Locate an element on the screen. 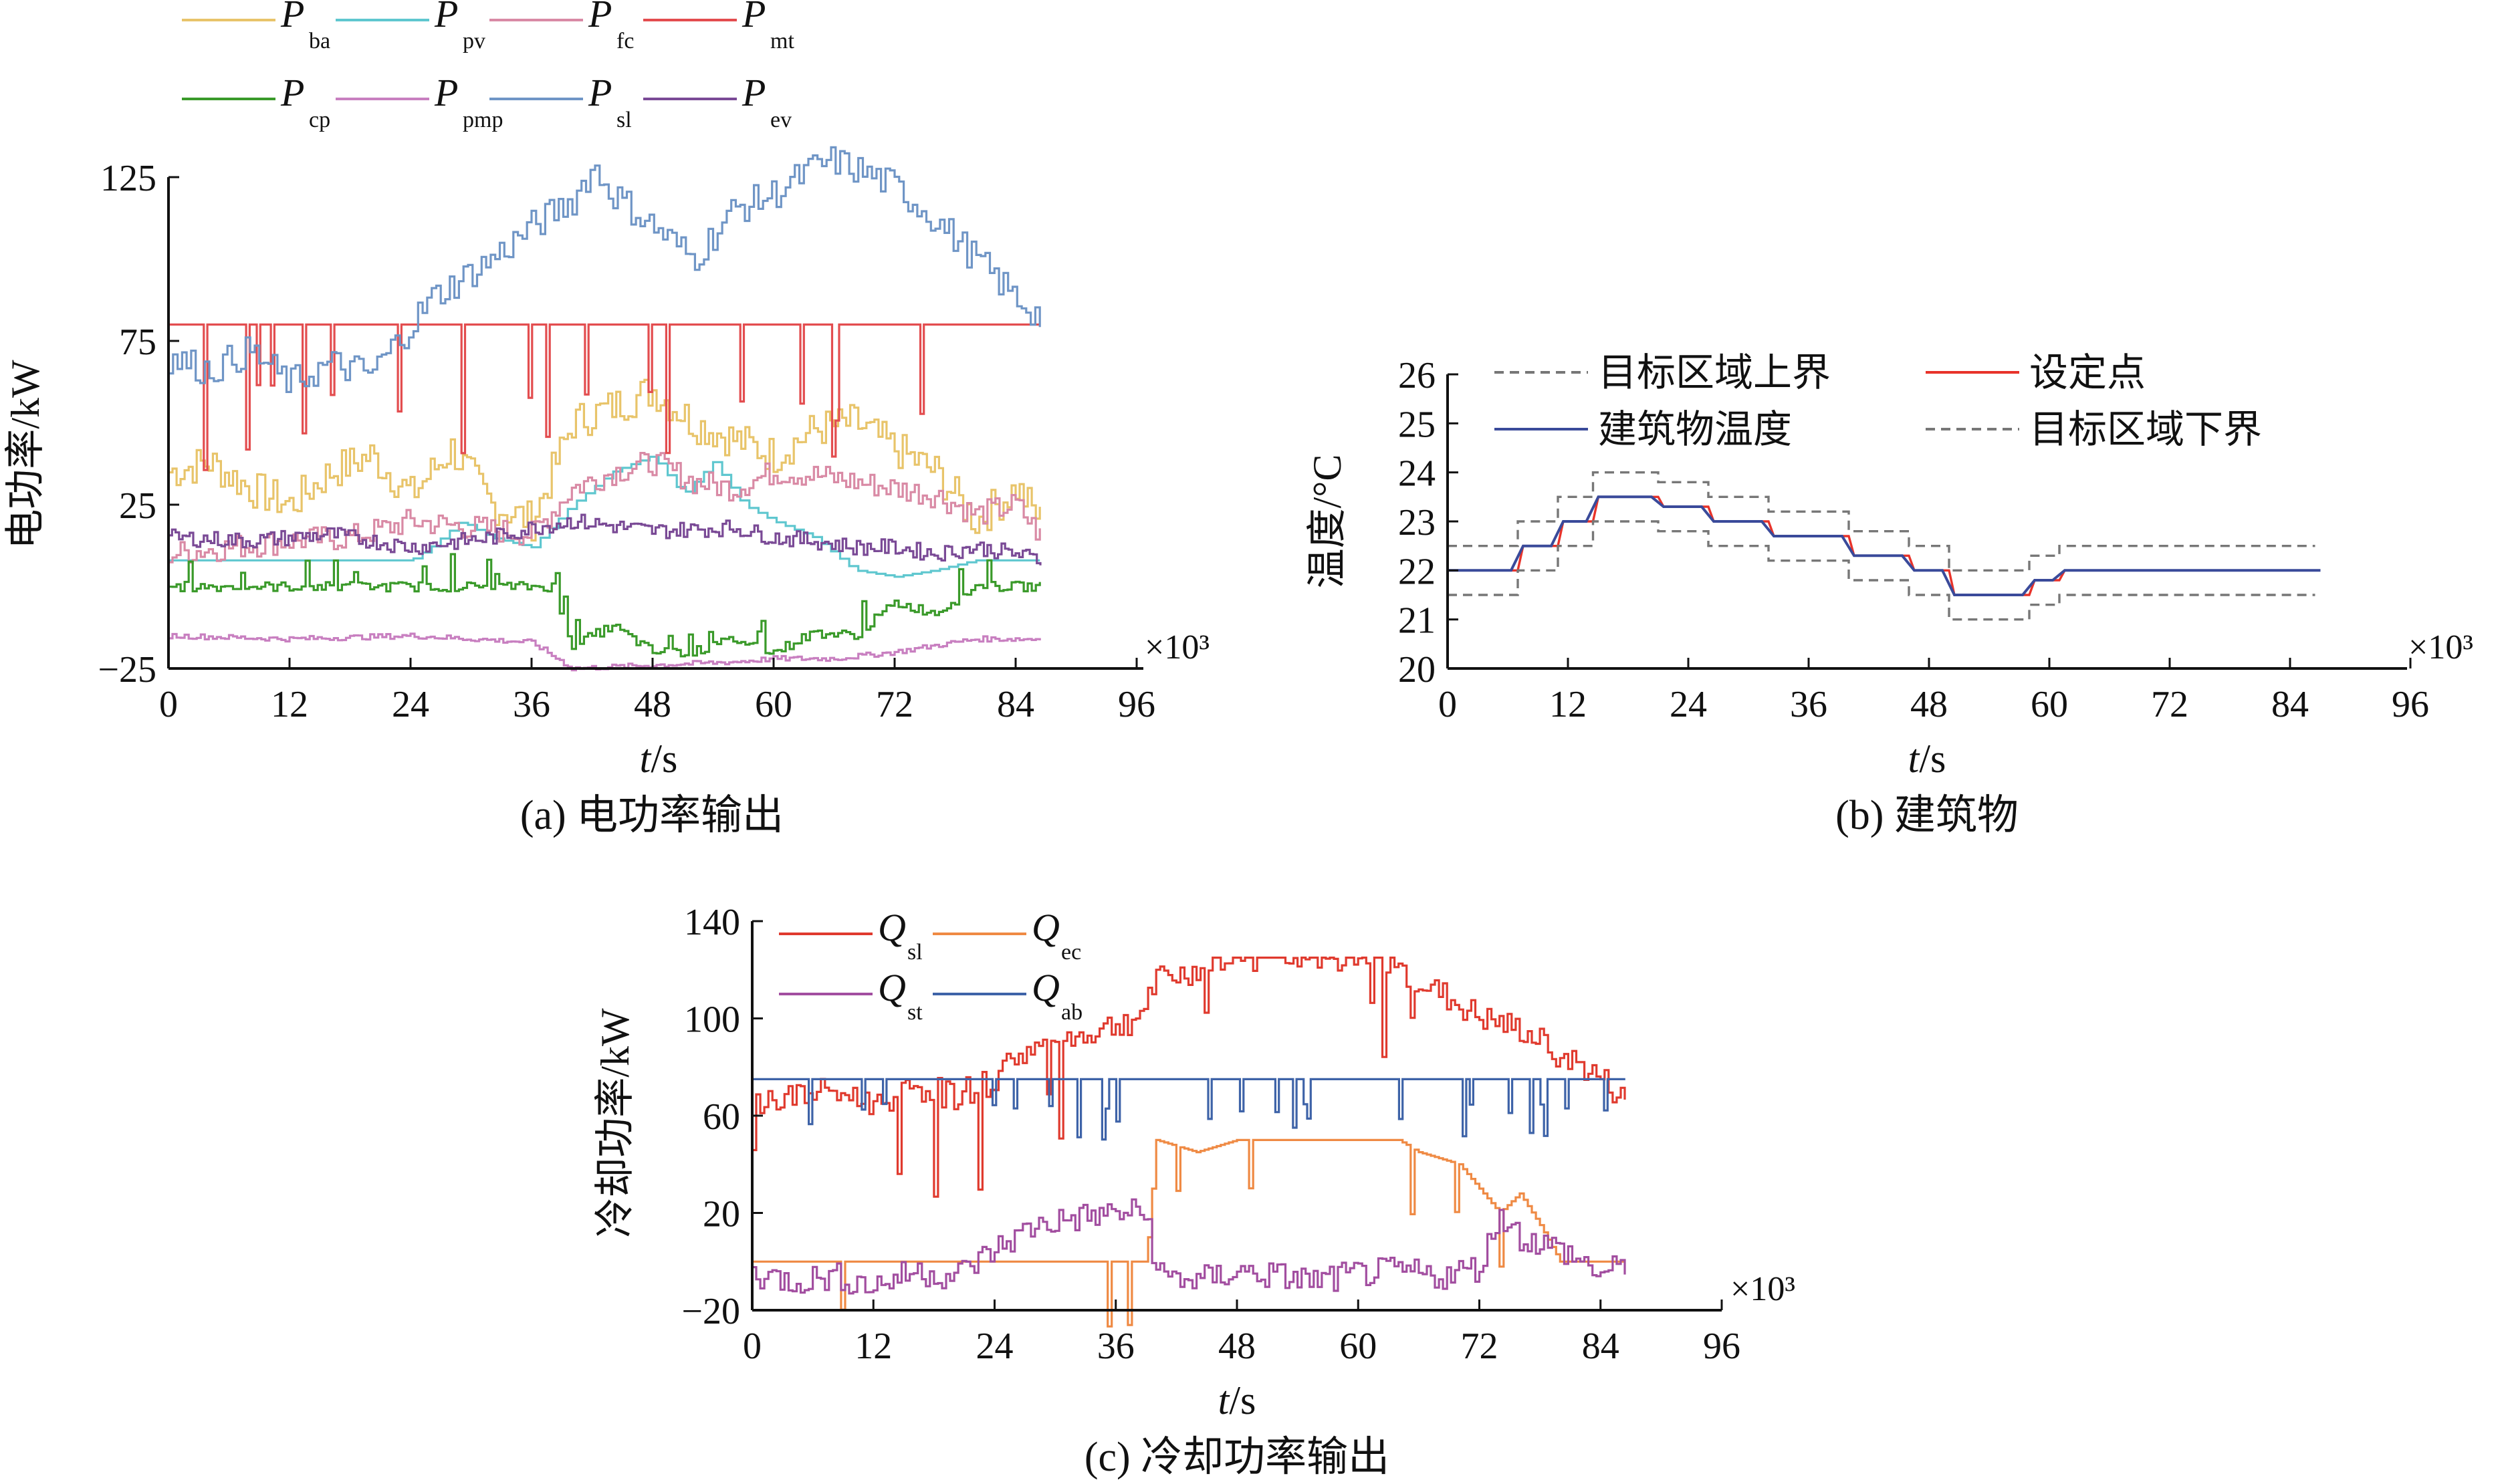  x-tick-label-c: 72 is located at coordinates (1479, 1346).